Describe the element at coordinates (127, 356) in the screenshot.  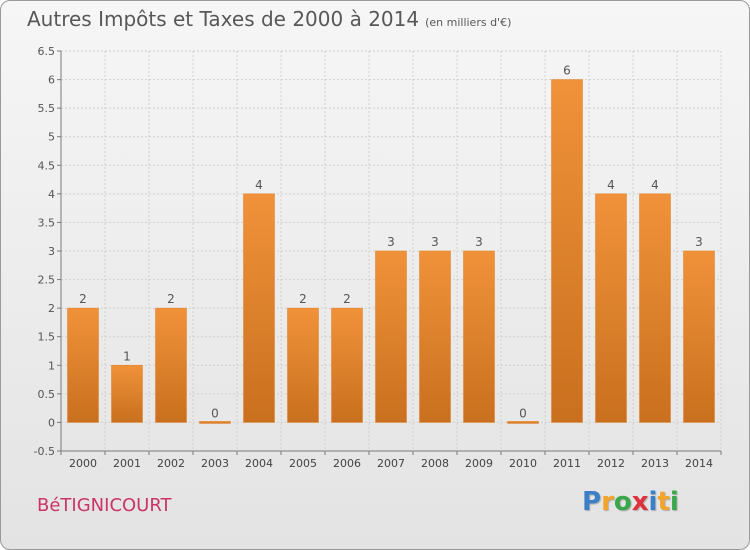
I see `data-label-2001: 1` at that location.